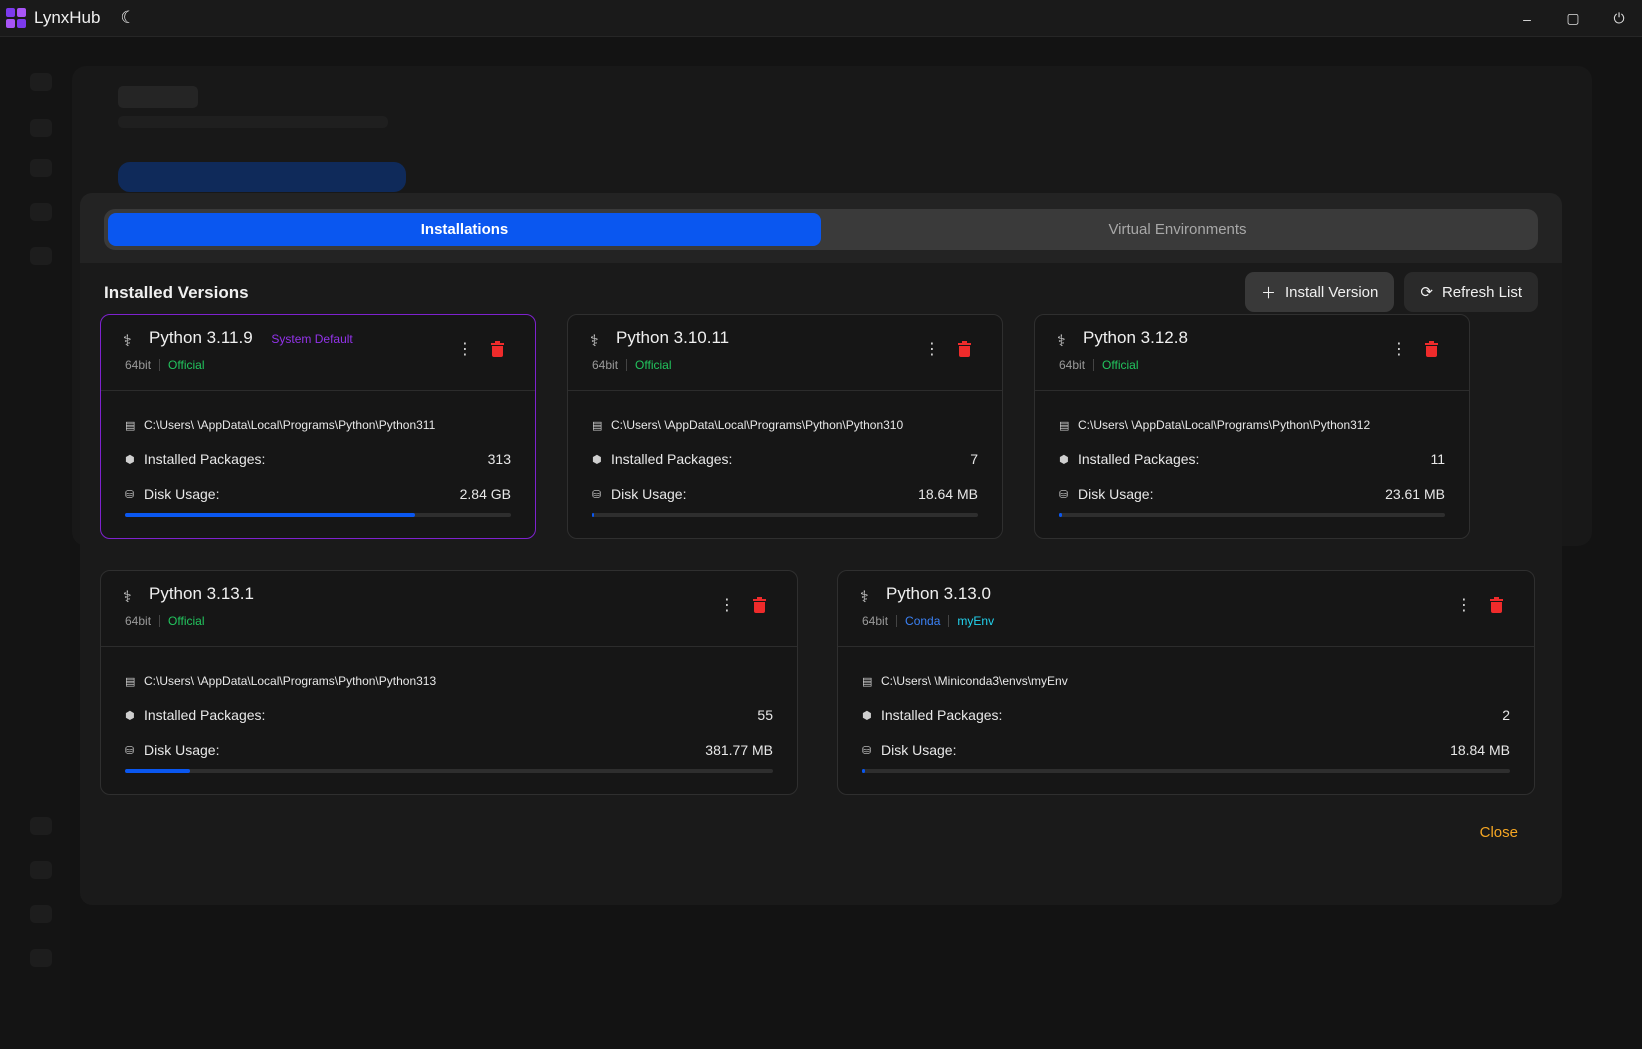  What do you see at coordinates (1527, 18) in the screenshot?
I see `minimize-icon: –` at bounding box center [1527, 18].